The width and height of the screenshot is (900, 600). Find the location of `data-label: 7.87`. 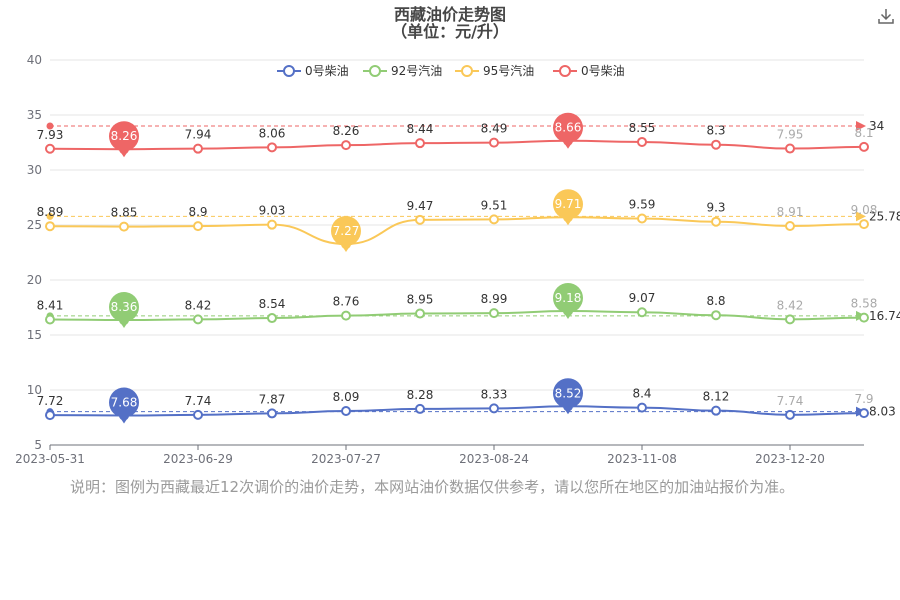

data-label: 7.87 is located at coordinates (272, 399).